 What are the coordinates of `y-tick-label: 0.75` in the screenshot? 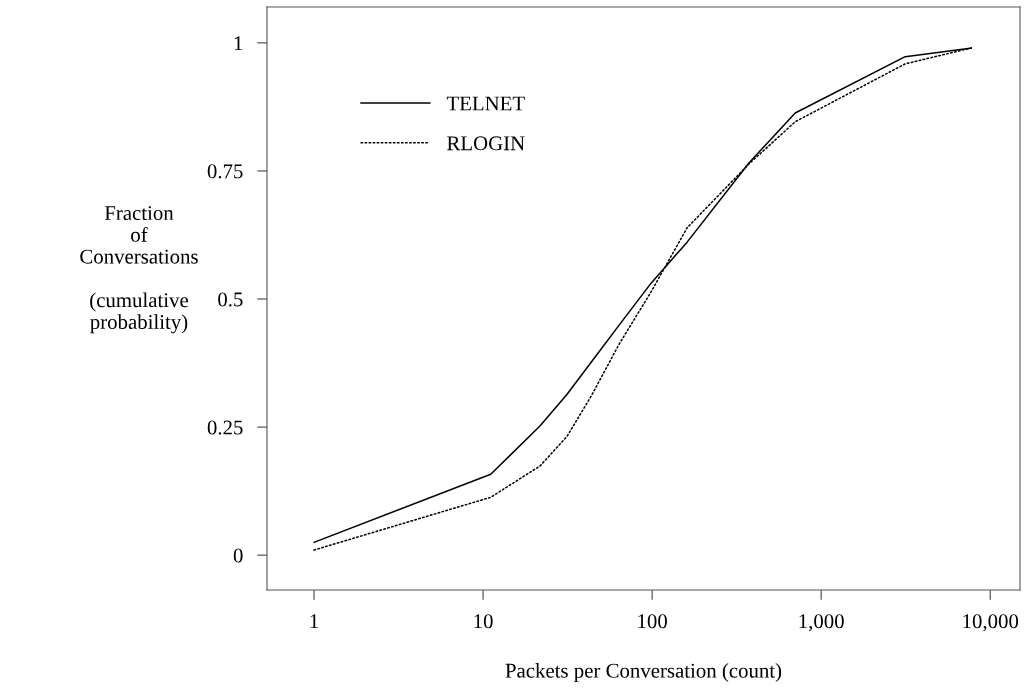 It's located at (225, 171).